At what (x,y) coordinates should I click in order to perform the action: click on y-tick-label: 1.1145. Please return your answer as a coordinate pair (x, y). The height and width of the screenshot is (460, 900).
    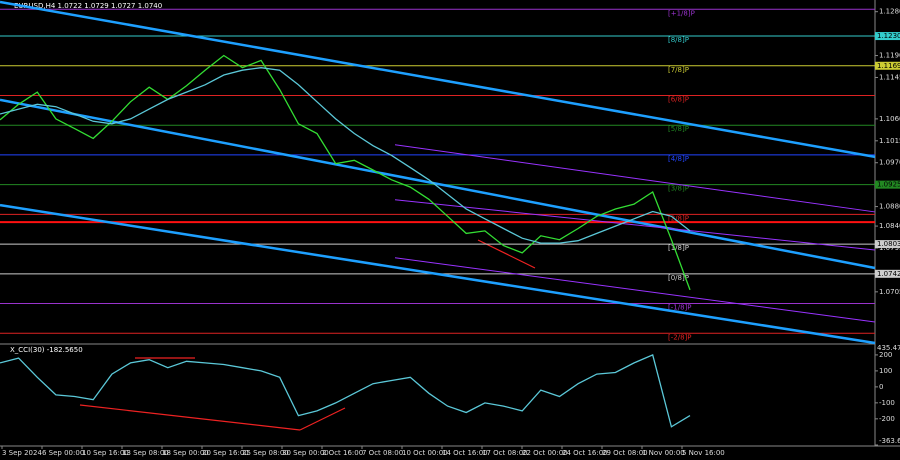
    Looking at the image, I should click on (889, 77).